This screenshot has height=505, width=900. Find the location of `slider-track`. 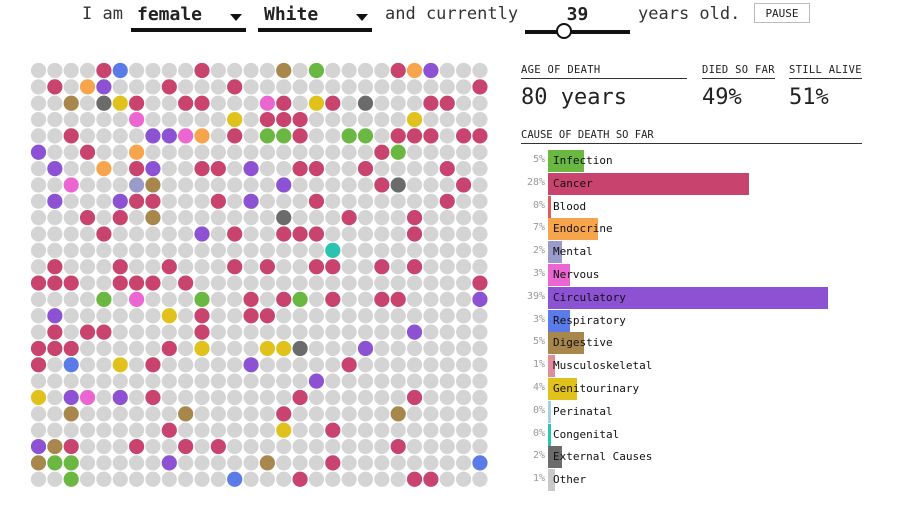

slider-track is located at coordinates (577, 32).